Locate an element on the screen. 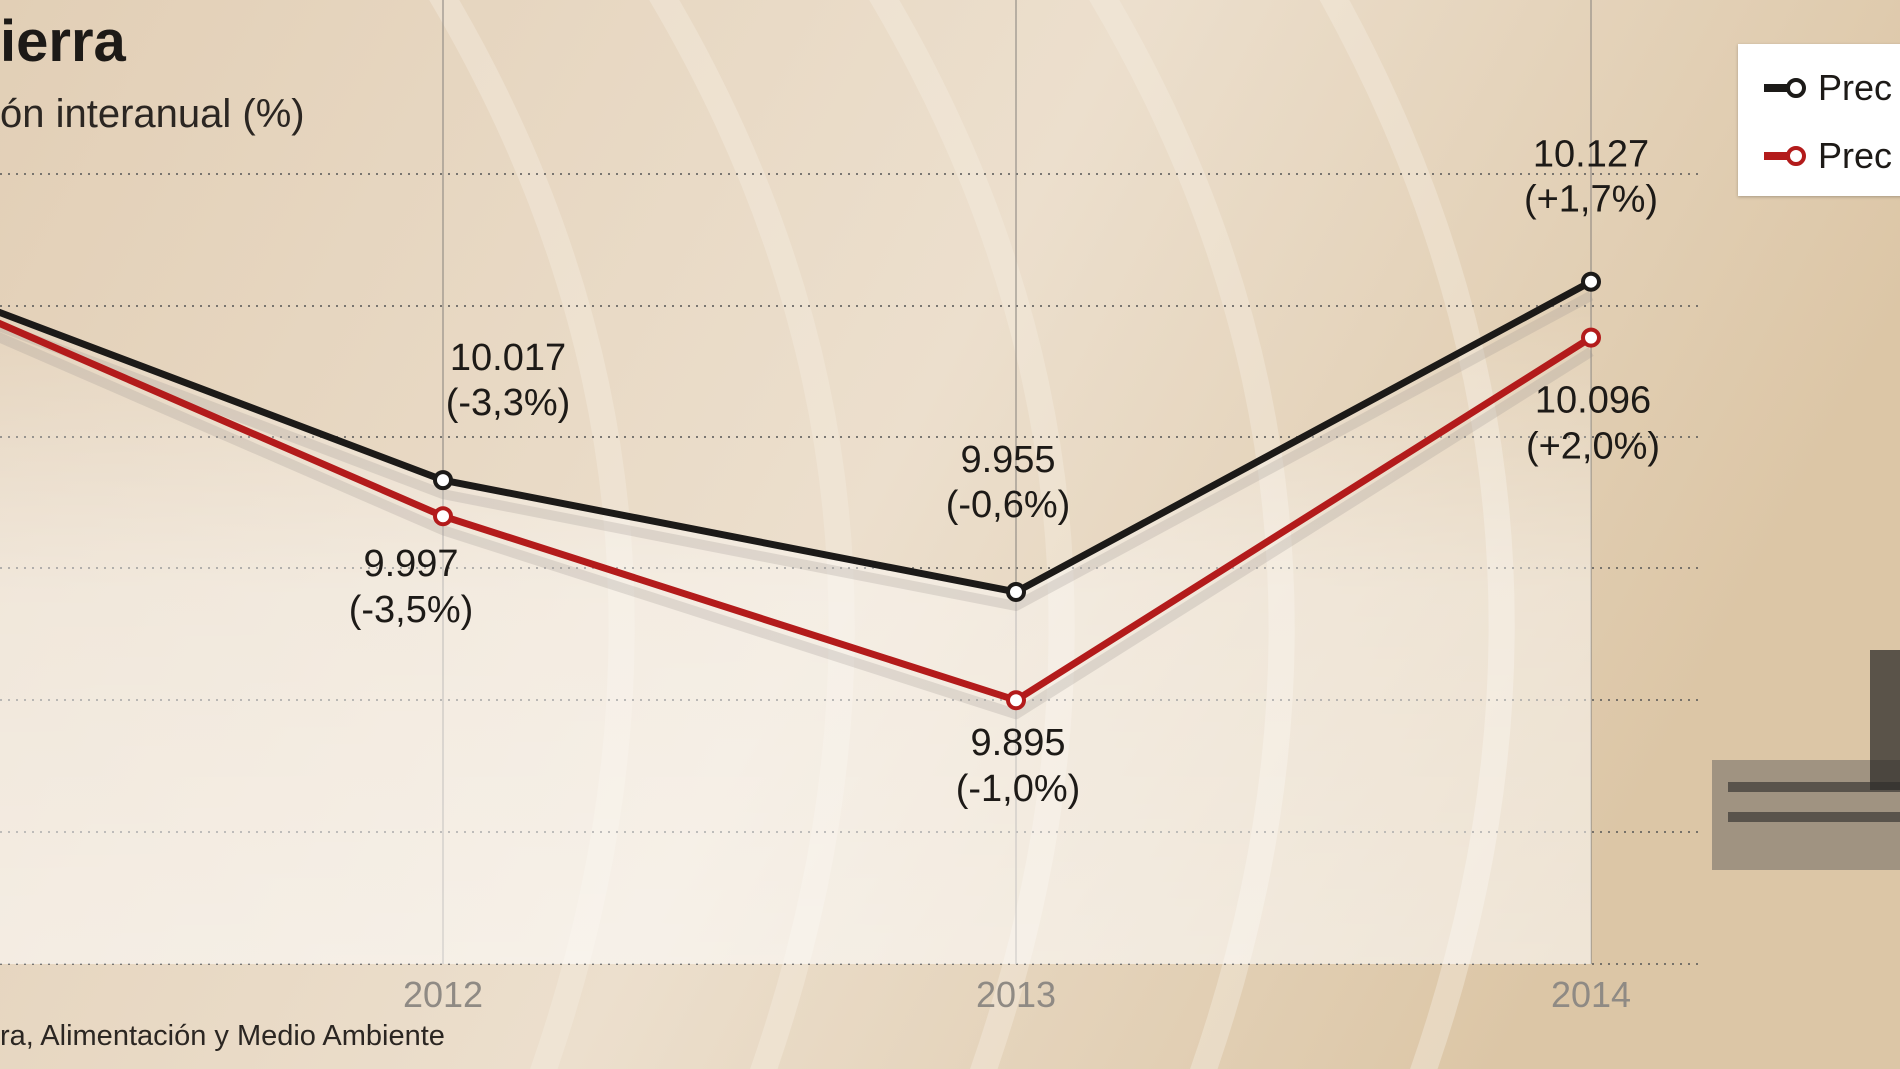 Image resolution: width=1900 pixels, height=1069 pixels. legend-item-black: Prec is located at coordinates (1827, 87).